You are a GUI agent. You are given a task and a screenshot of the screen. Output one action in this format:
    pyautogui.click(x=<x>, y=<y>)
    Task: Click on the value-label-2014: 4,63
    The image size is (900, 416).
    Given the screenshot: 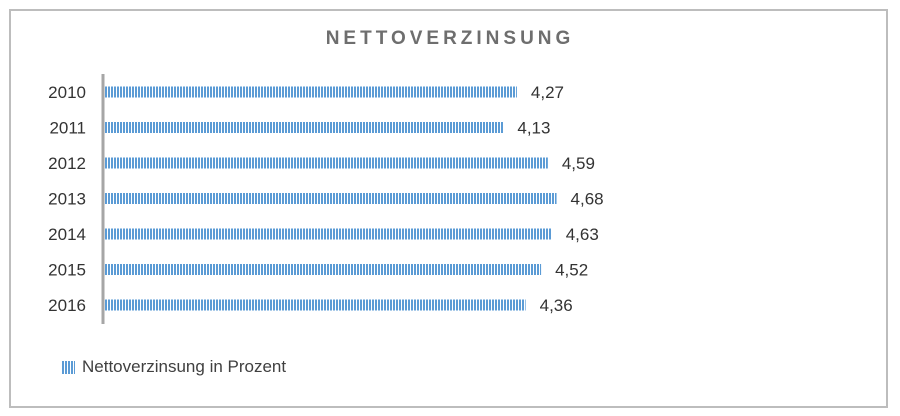 What is the action you would take?
    pyautogui.click(x=582, y=234)
    